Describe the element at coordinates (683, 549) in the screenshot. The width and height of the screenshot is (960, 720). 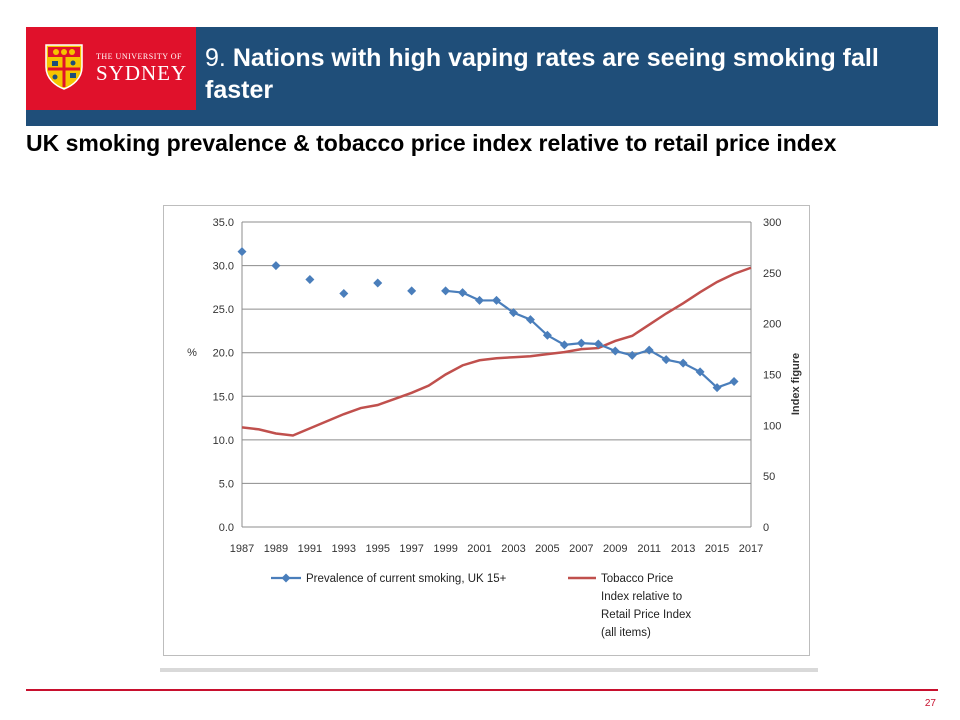
I see `x-tick-label: 2013` at that location.